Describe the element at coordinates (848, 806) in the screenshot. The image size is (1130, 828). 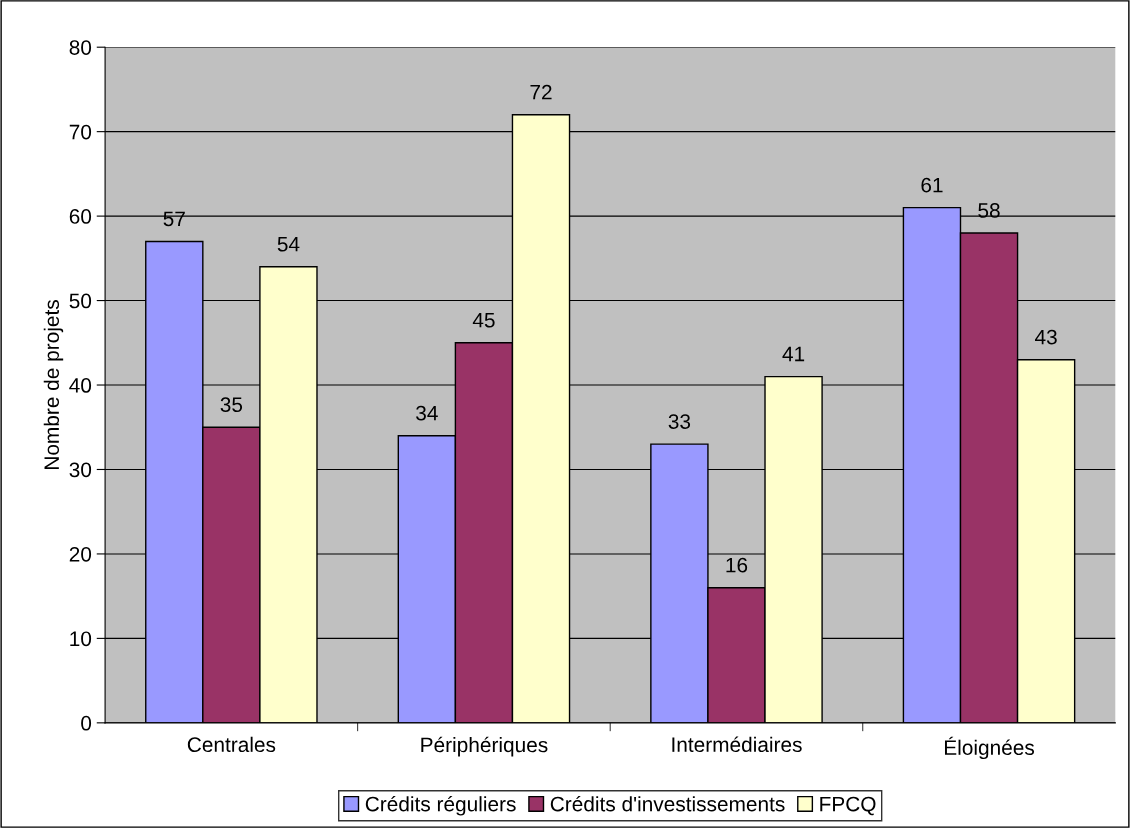
I see `legend-label: FPCQ` at that location.